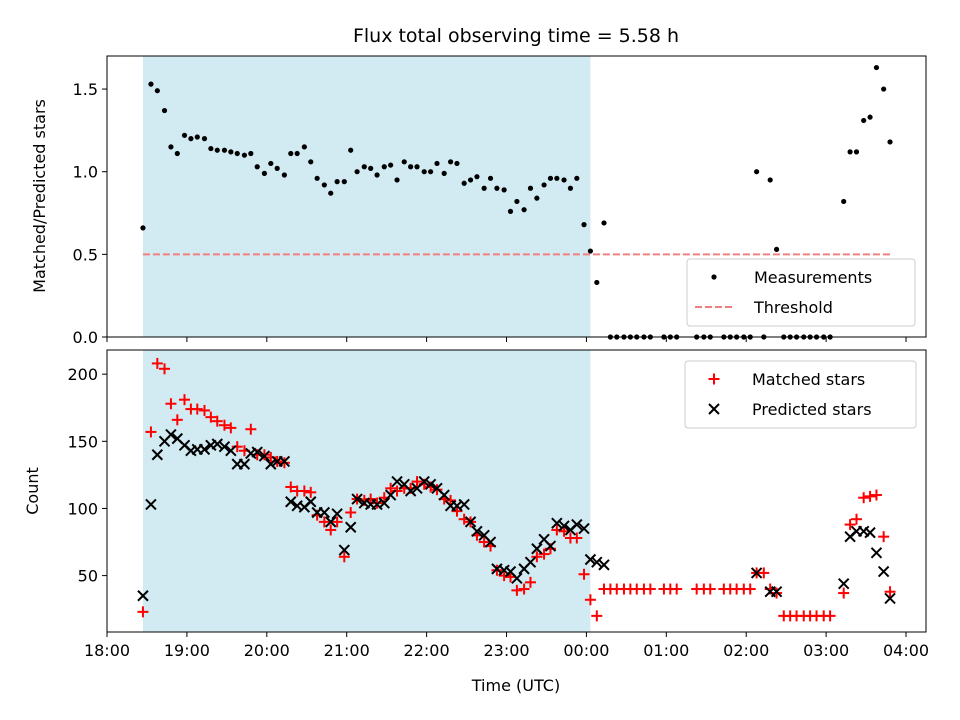  Describe the element at coordinates (800, 394) in the screenshot. I see `count-legend-box` at that location.